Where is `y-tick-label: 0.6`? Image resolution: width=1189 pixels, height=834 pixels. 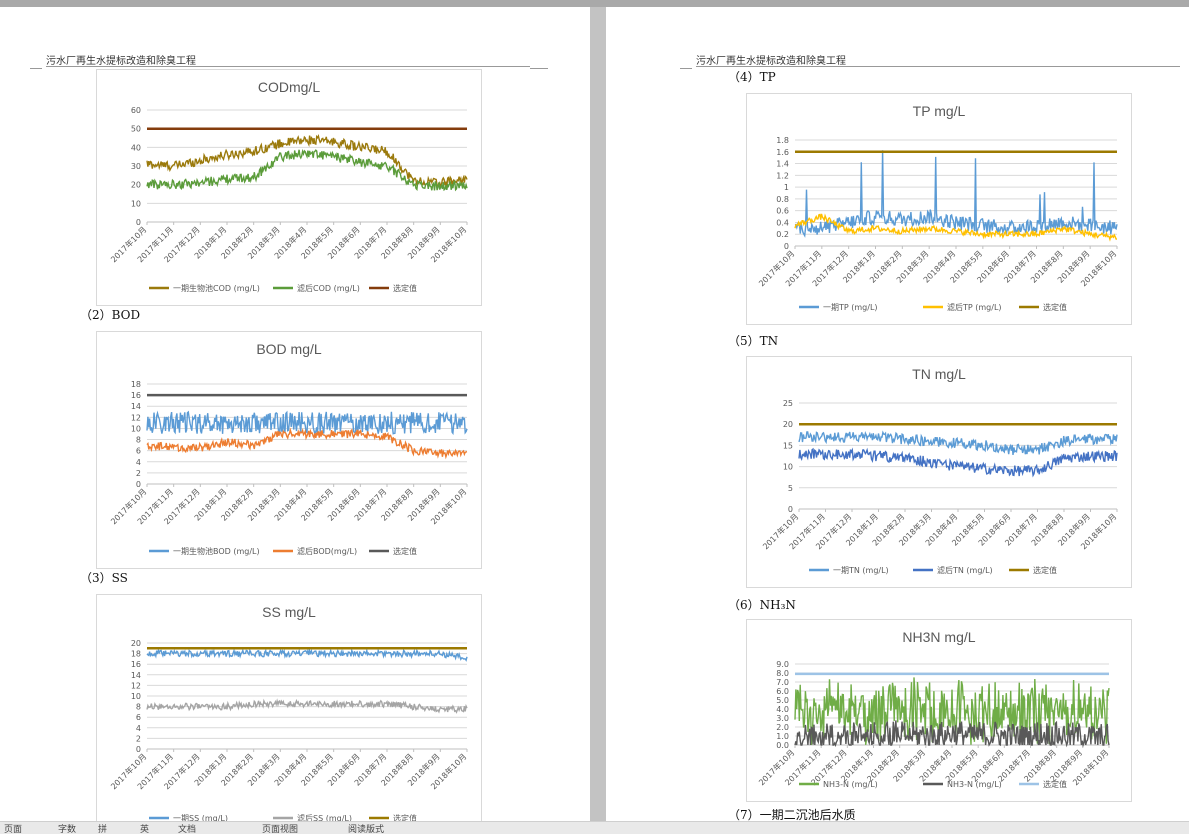 y-tick-label: 0.6 is located at coordinates (782, 211).